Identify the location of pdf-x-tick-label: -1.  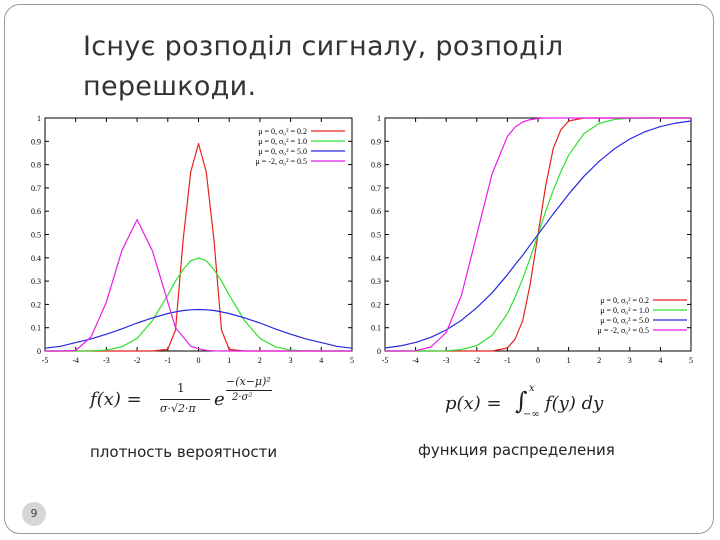
(167, 360).